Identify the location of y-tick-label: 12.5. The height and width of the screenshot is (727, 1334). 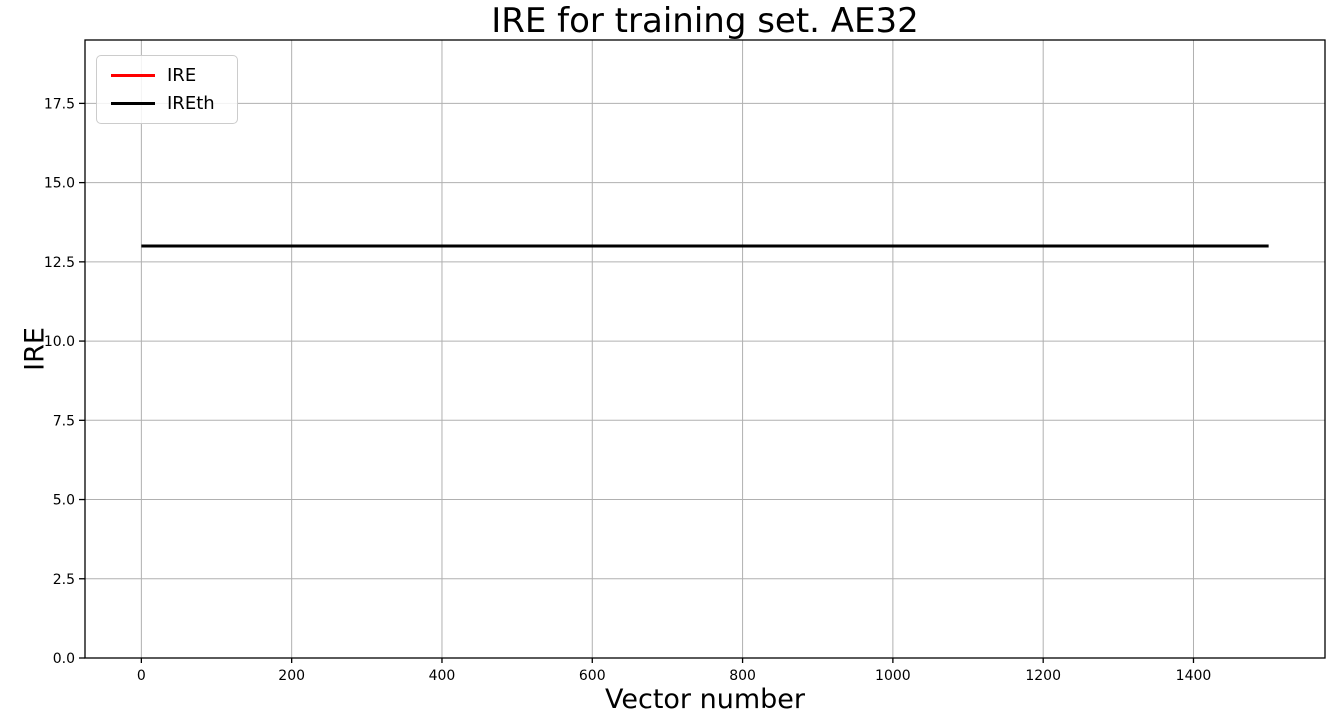
(59, 263).